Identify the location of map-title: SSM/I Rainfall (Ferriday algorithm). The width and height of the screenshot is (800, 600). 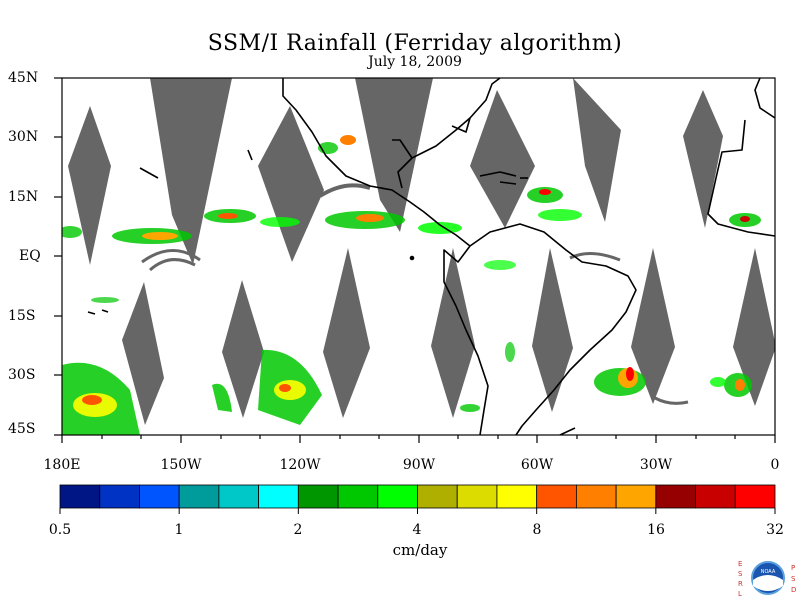
(415, 43).